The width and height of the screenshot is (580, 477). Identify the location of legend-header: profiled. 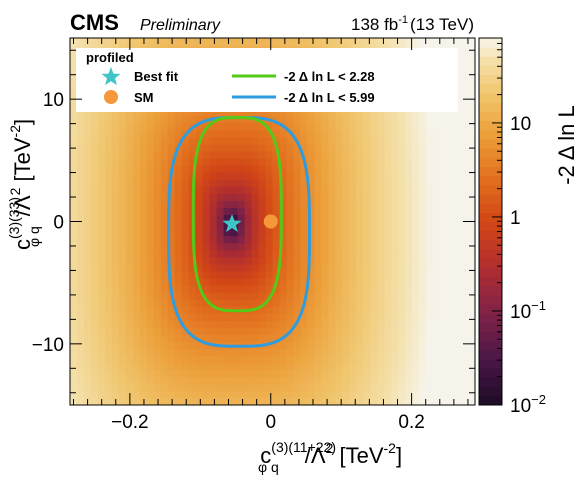
(110, 57).